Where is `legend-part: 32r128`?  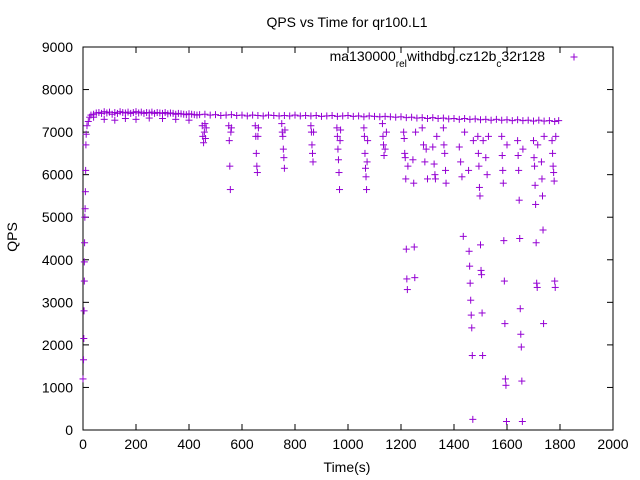 legend-part: 32r128 is located at coordinates (523, 56).